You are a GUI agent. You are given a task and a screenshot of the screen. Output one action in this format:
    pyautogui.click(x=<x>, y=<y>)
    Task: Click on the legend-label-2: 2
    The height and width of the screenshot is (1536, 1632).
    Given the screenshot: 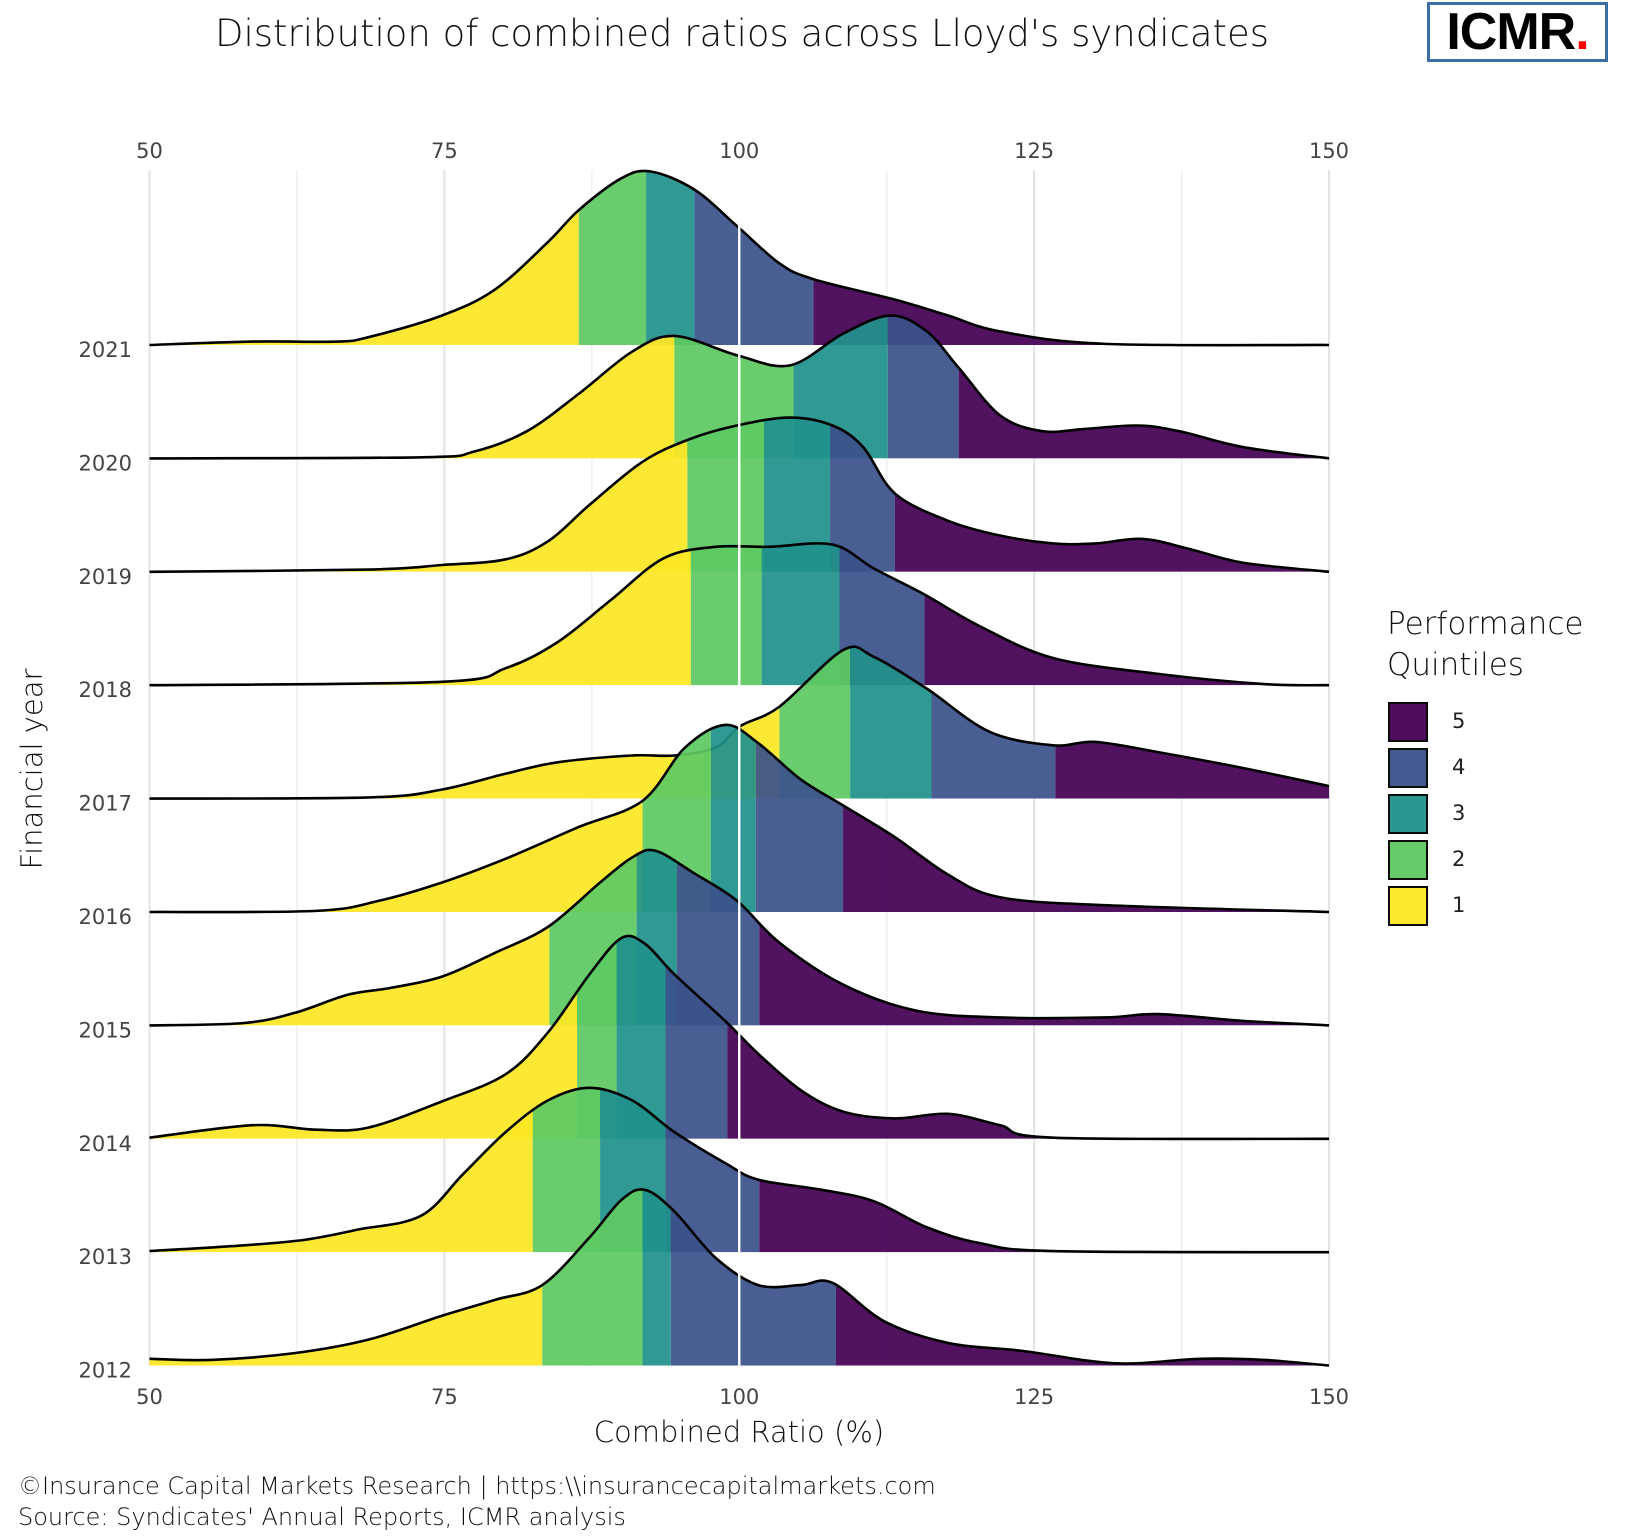 What is the action you would take?
    pyautogui.click(x=1459, y=859)
    